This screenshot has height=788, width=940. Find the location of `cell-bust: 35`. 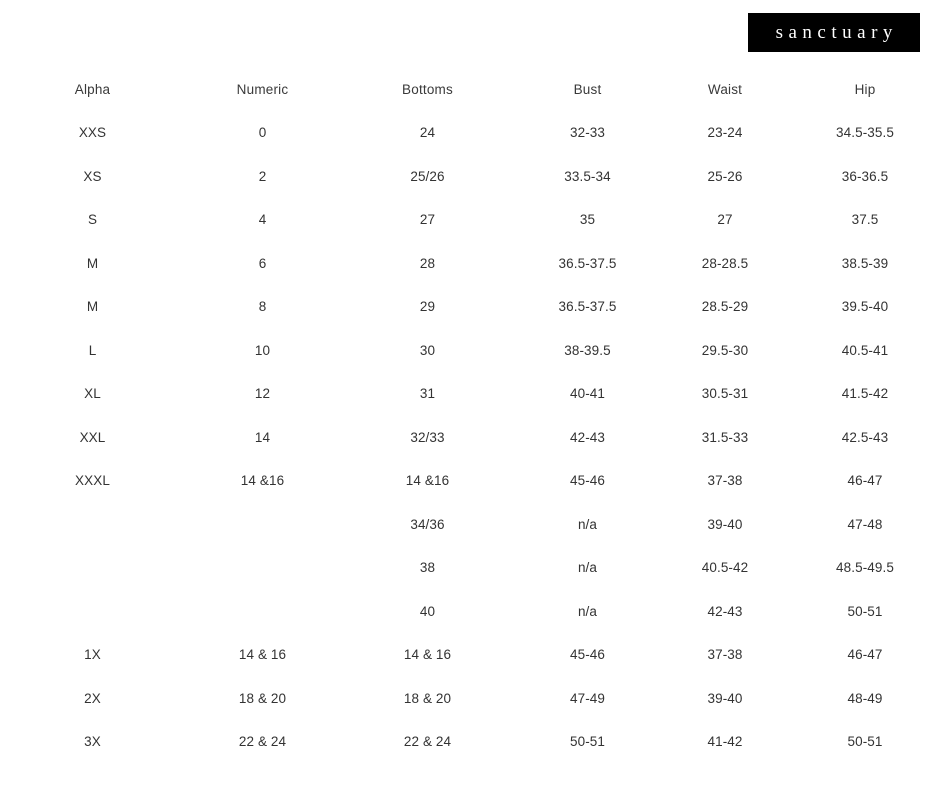

cell-bust: 35 is located at coordinates (587, 220).